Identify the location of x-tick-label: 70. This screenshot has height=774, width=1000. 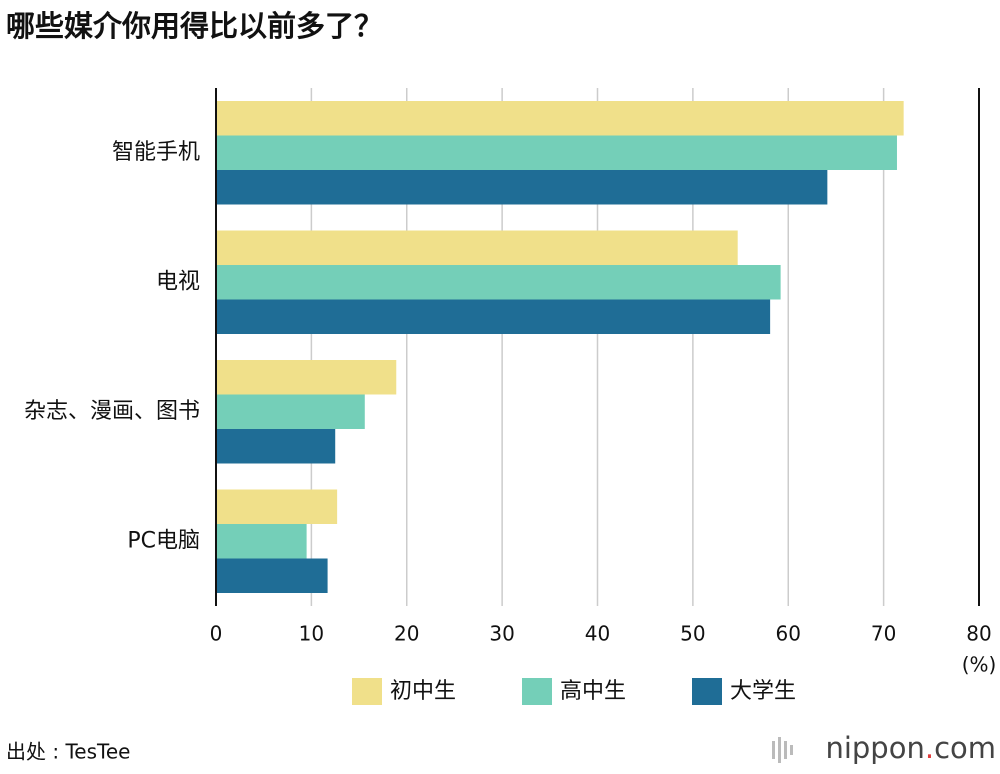
(883, 634).